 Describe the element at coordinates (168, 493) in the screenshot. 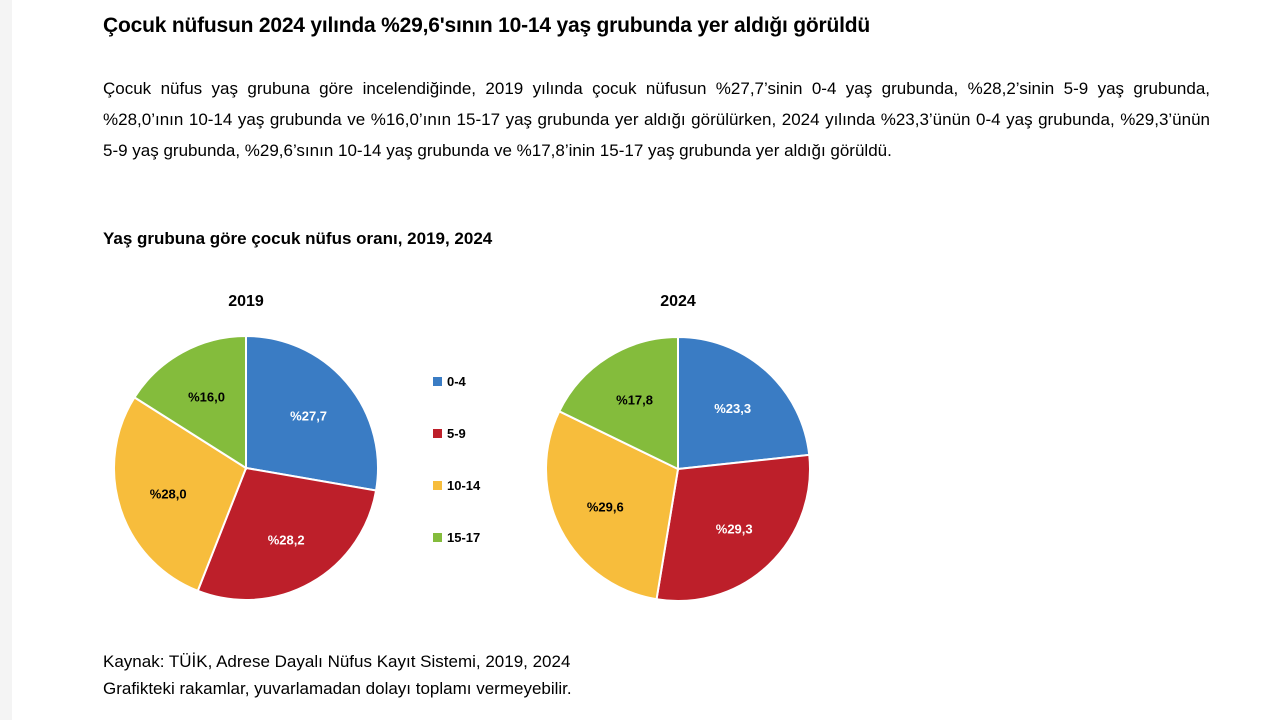

I see `slice-value-label: %28,0` at that location.